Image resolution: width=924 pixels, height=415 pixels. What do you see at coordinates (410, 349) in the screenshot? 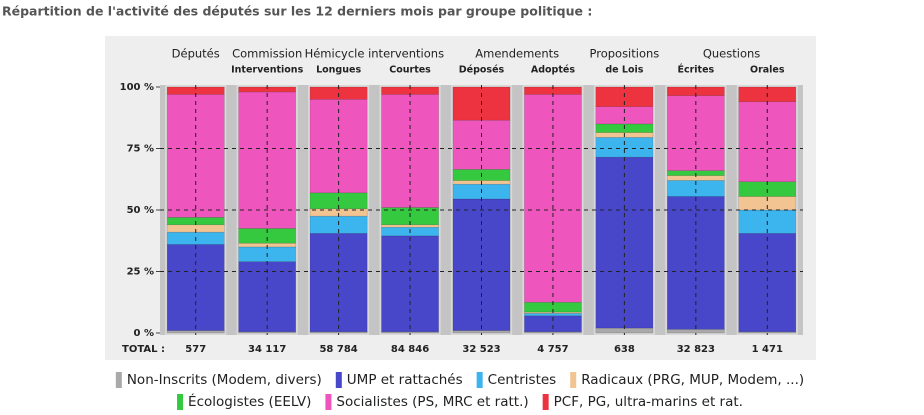
I see `total-value: 84 846` at bounding box center [410, 349].